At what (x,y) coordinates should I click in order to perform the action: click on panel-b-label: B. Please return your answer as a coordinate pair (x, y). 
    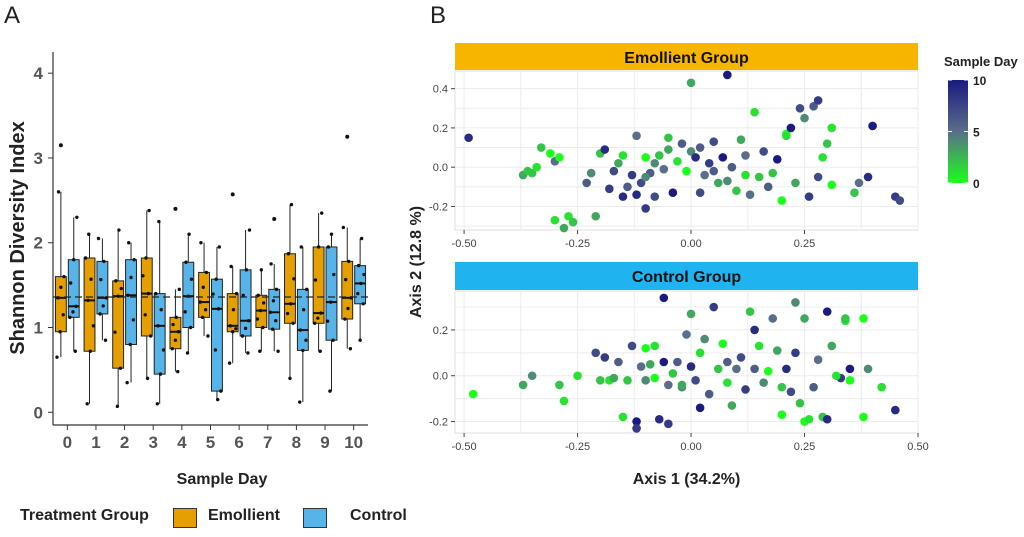
    Looking at the image, I should click on (438, 15).